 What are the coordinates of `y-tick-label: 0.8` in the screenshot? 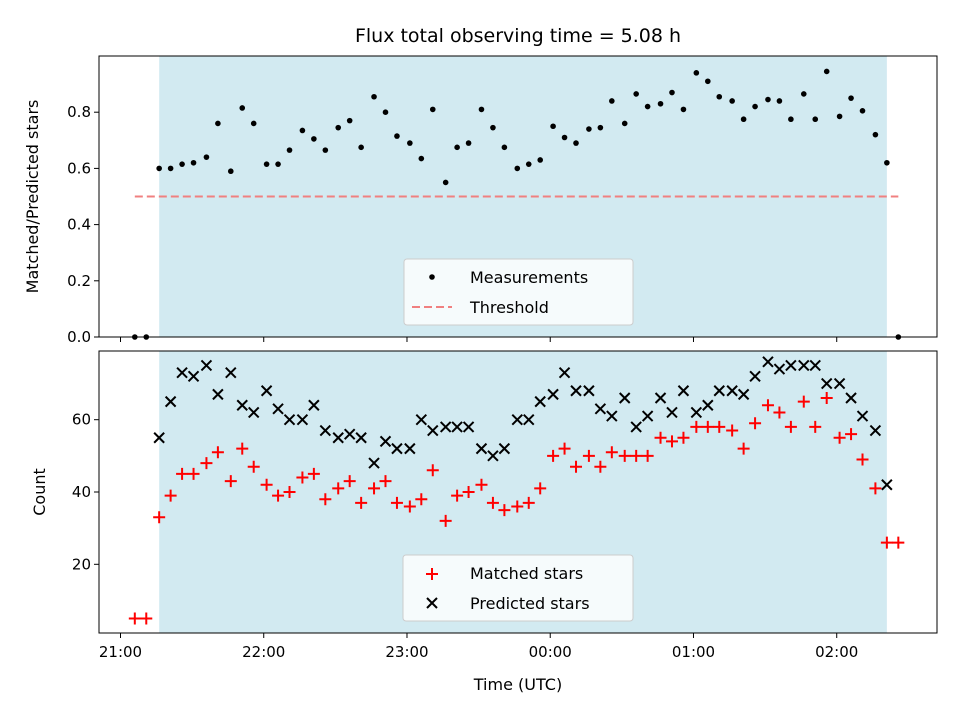 It's located at (79, 112).